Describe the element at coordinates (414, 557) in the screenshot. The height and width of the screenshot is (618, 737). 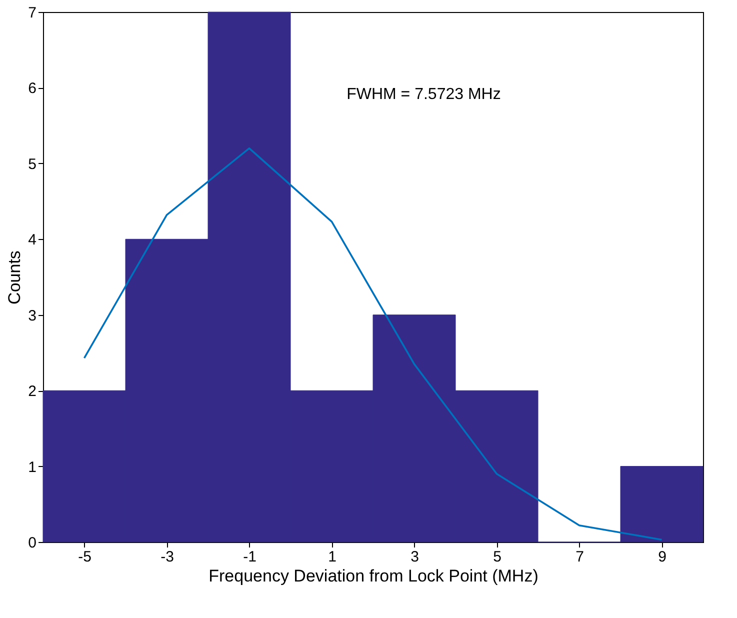
I see `x-tick-label: 3` at that location.